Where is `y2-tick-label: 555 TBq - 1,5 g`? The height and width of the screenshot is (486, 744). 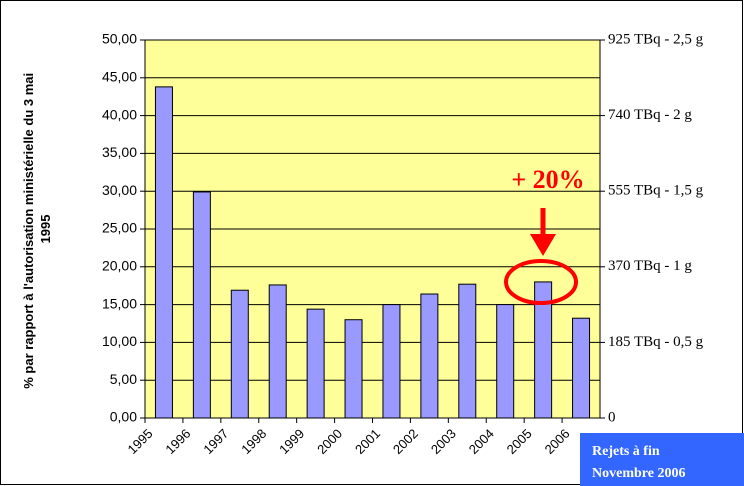
y2-tick-label: 555 TBq - 1,5 g is located at coordinates (656, 191).